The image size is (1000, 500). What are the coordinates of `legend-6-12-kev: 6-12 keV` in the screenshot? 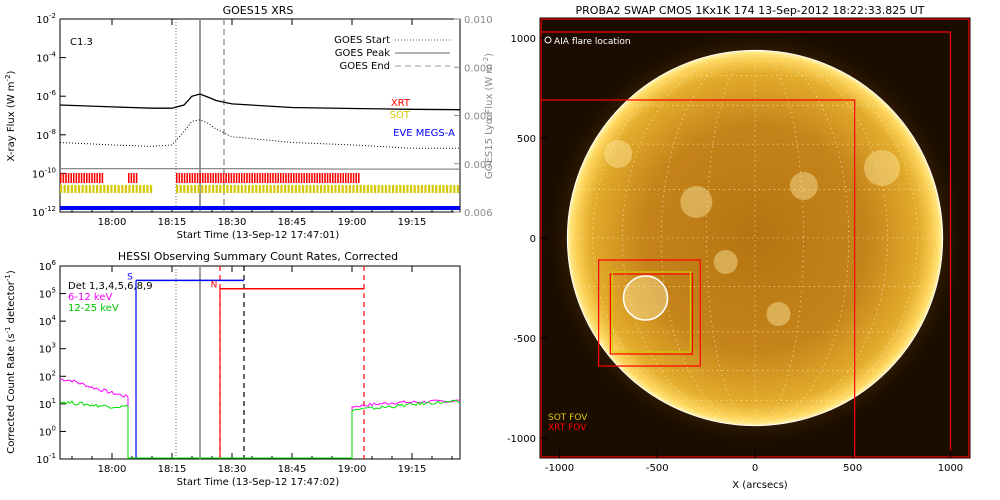 It's located at (90, 297).